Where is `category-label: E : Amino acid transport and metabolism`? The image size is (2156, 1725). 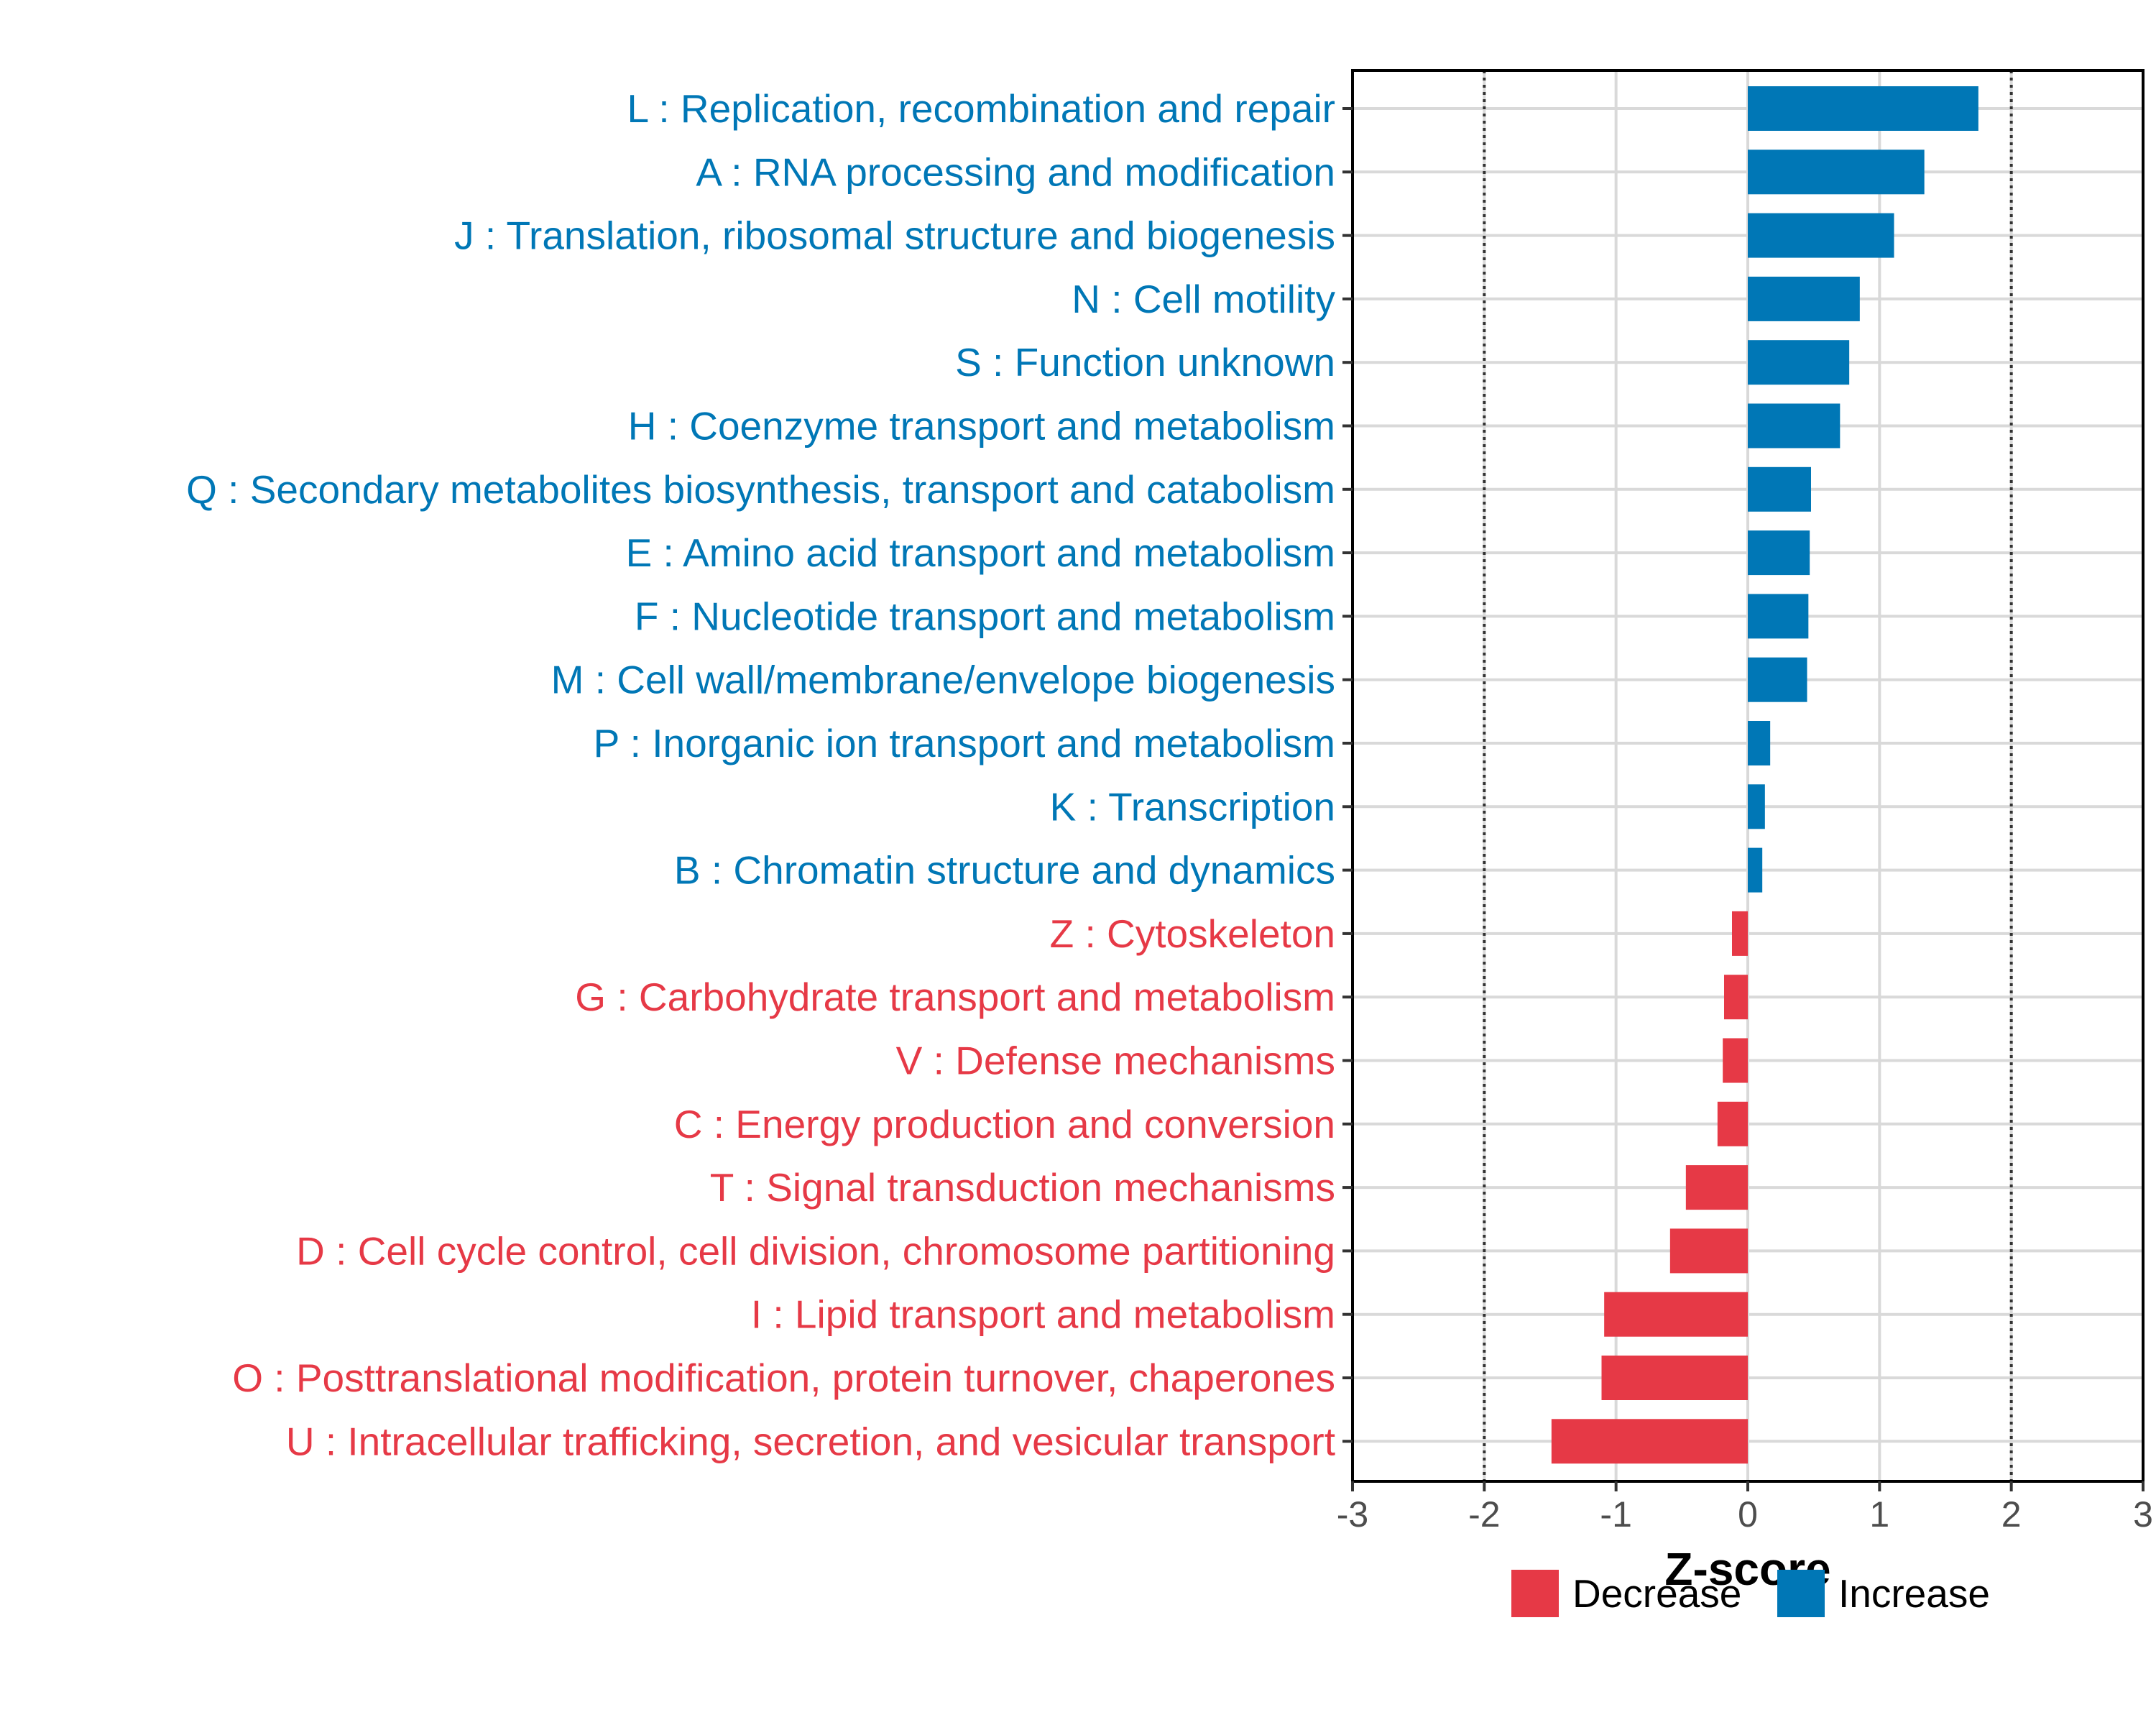
category-label: E : Amino acid transport and metabolism is located at coordinates (981, 552).